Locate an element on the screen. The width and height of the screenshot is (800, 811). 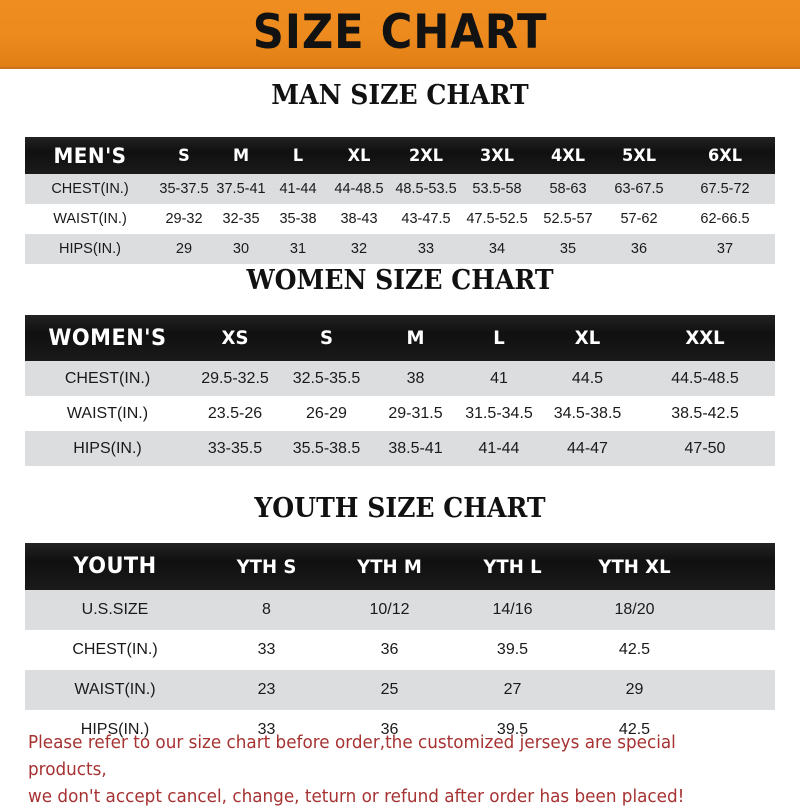
page-title: SIZE CHART is located at coordinates (400, 32).